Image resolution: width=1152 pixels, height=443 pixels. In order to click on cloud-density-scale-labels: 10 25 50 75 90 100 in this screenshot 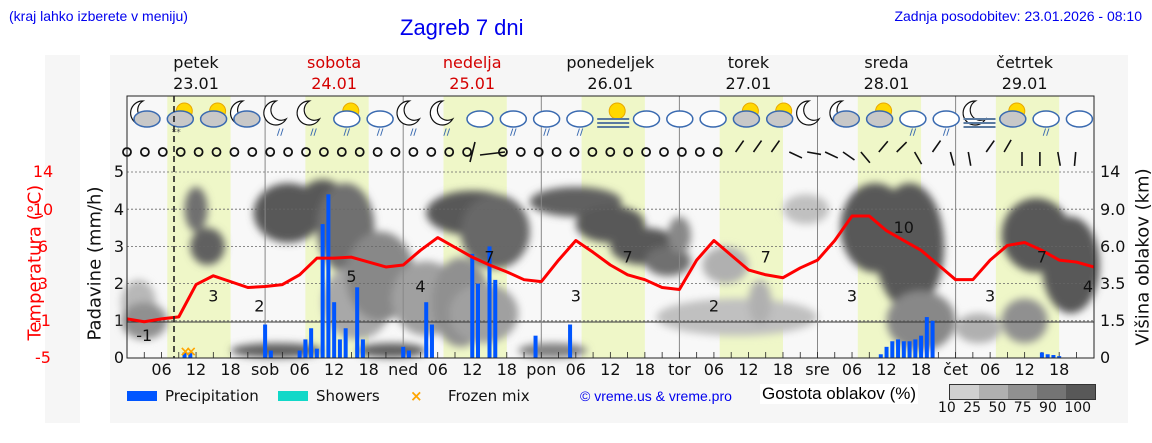, I will do `click(1015, 408)`.